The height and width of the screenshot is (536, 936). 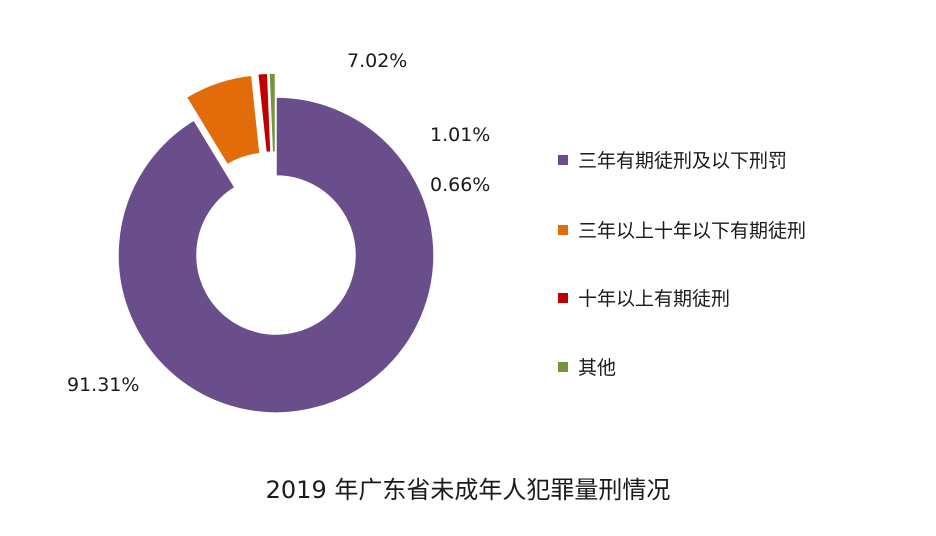 What do you see at coordinates (597, 368) in the screenshot?
I see `legend-label-3: 其他` at bounding box center [597, 368].